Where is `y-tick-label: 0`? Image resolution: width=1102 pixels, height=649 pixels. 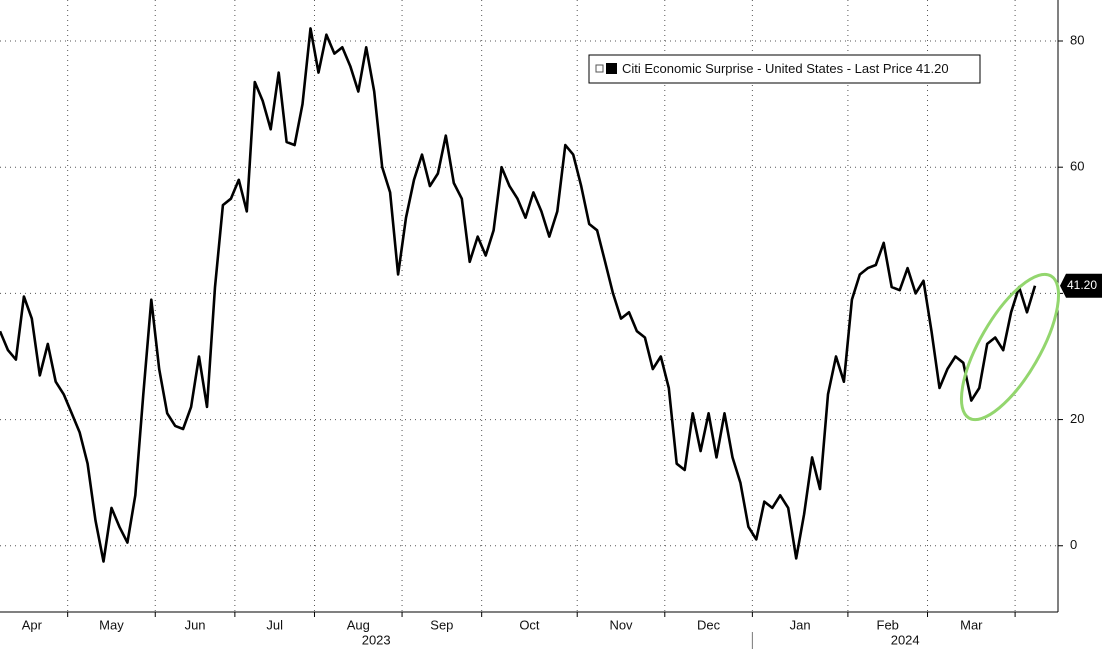
y-tick-label: 0 is located at coordinates (1073, 544).